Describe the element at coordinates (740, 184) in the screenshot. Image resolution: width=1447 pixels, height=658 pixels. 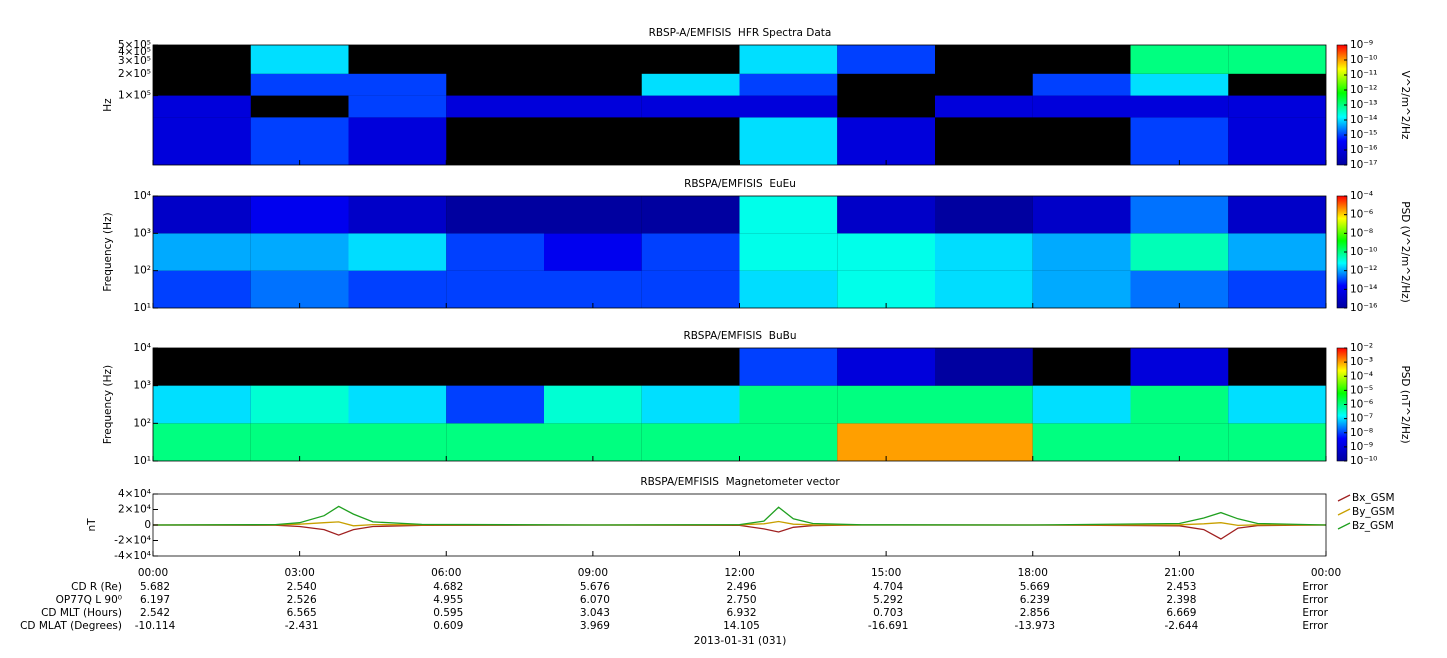
I see `chart-title: RBSPA/EMFISIS EuEu` at that location.